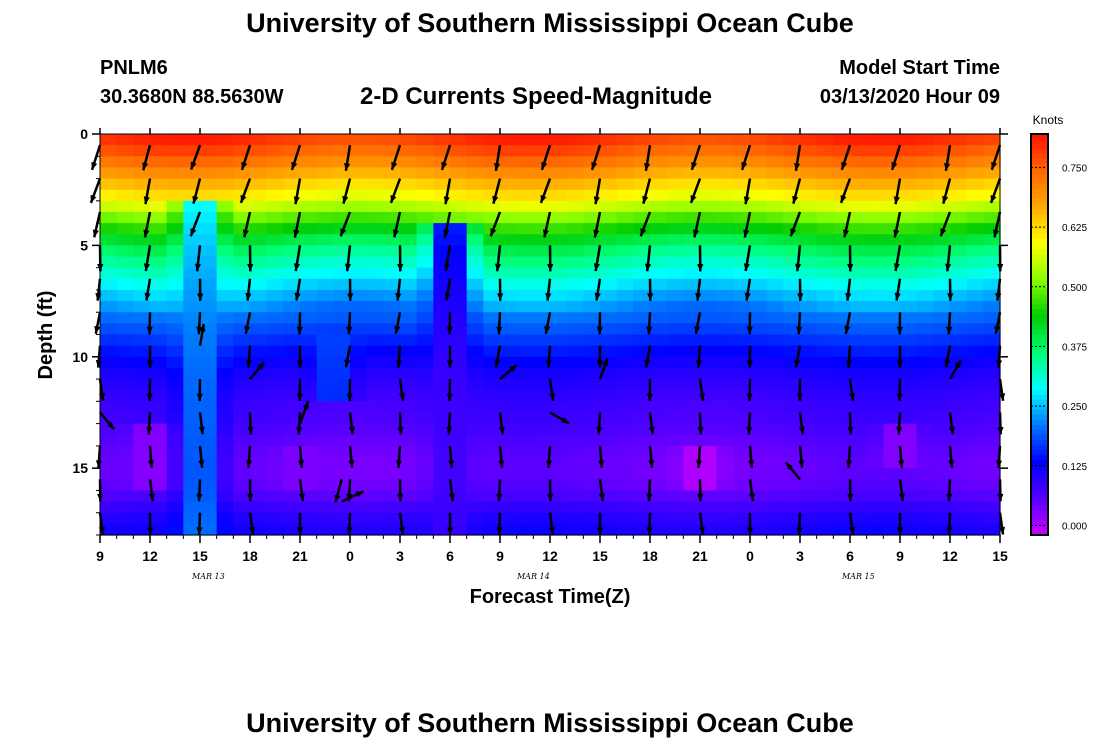 The image size is (1100, 750). I want to click on x-tick-label: 6, so click(850, 556).